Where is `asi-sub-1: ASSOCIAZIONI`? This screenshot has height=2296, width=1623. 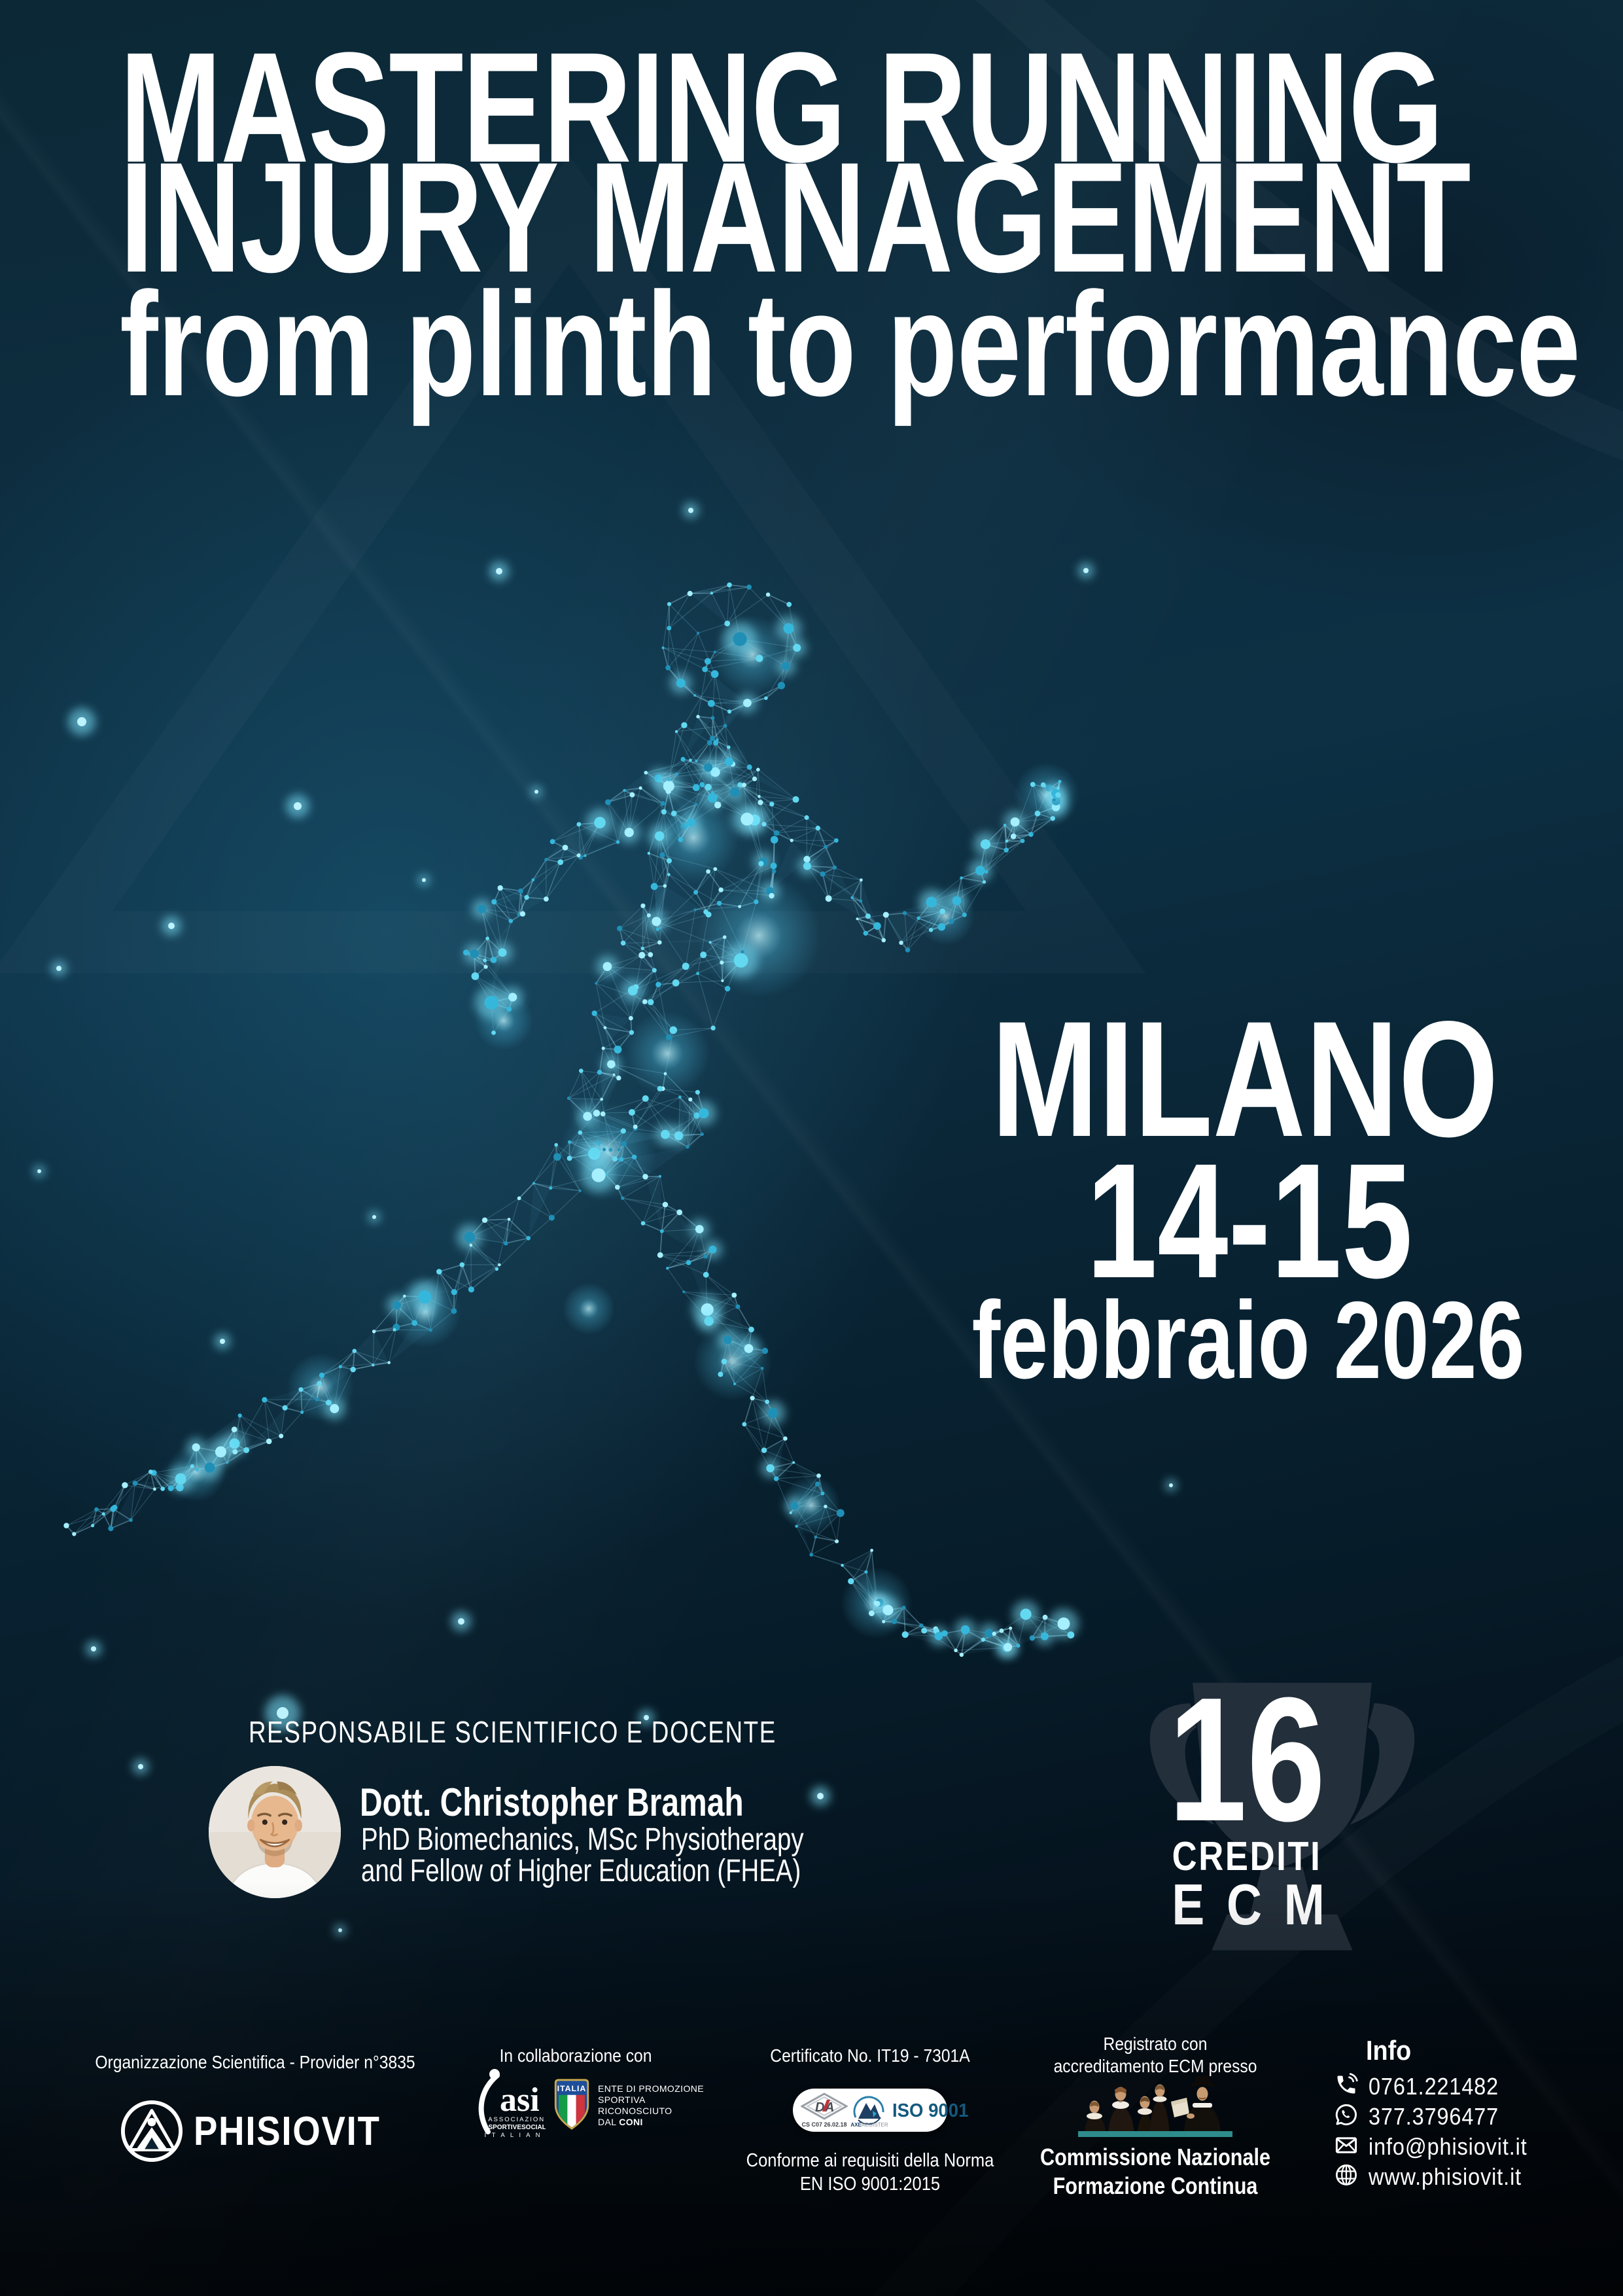
asi-sub-1: ASSOCIAZIONI is located at coordinates (517, 2119).